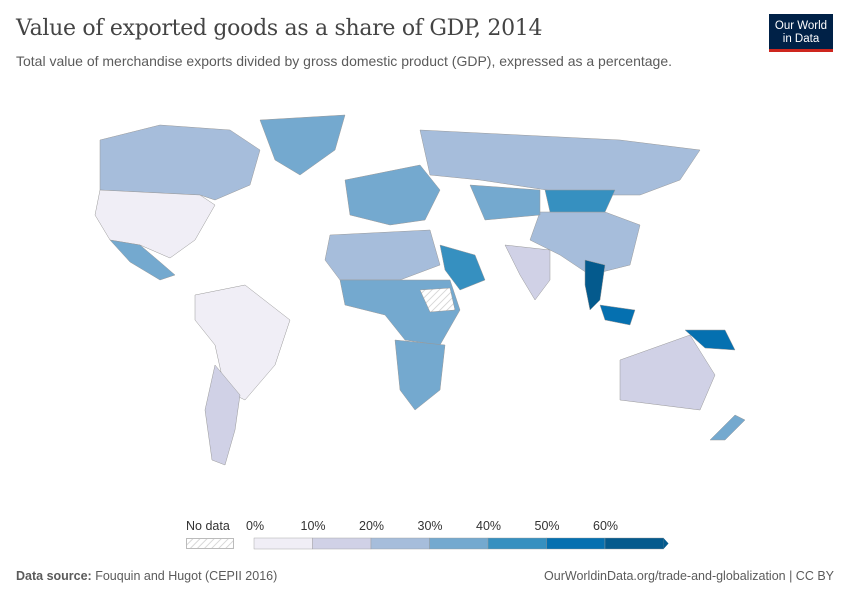  Describe the element at coordinates (382, 255) in the screenshot. I see `region-africa-north` at that location.